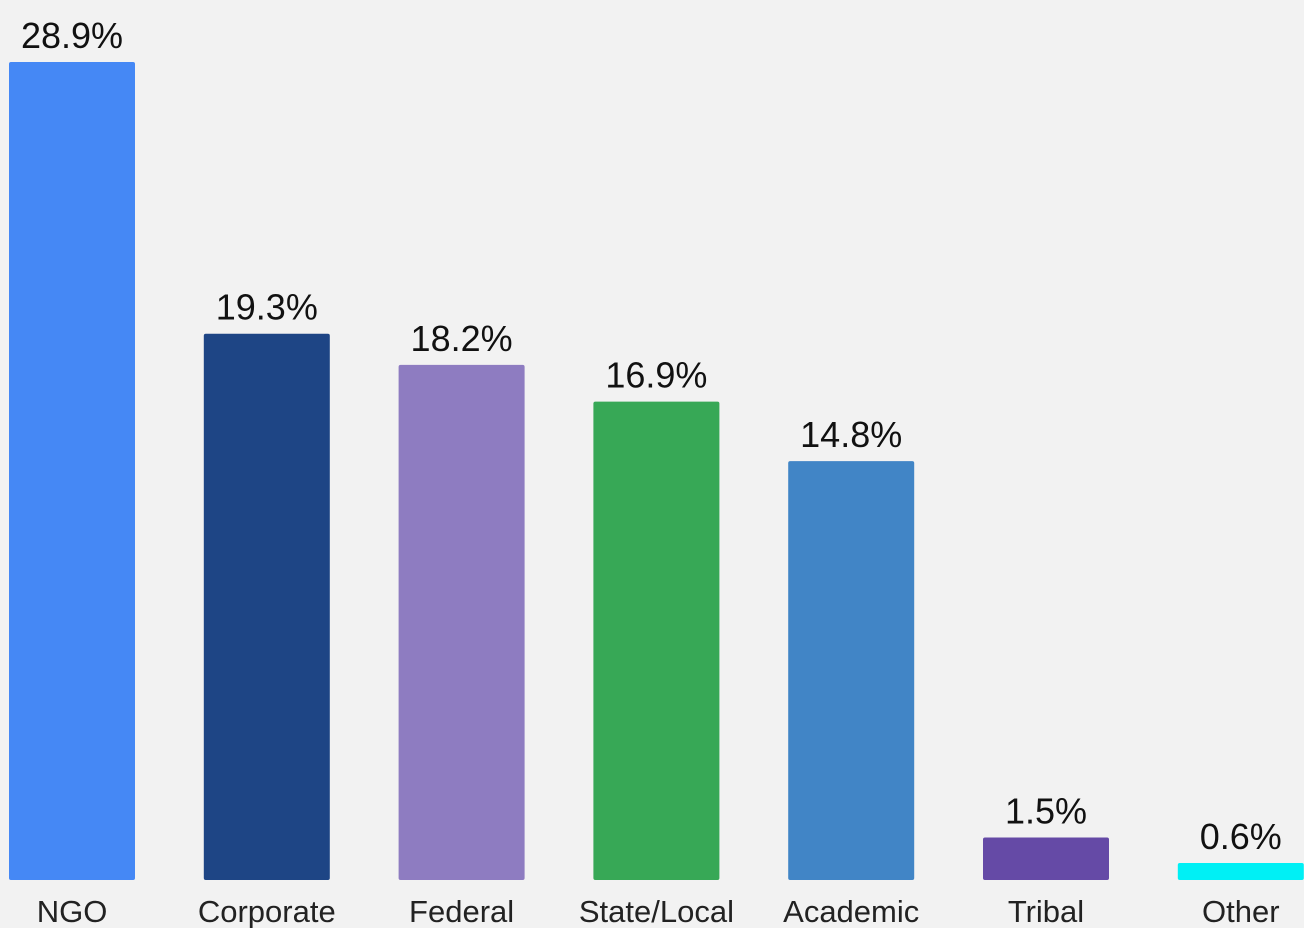 This screenshot has height=928, width=1304. Describe the element at coordinates (267, 911) in the screenshot. I see `category-label-corporate: Corporate` at that location.